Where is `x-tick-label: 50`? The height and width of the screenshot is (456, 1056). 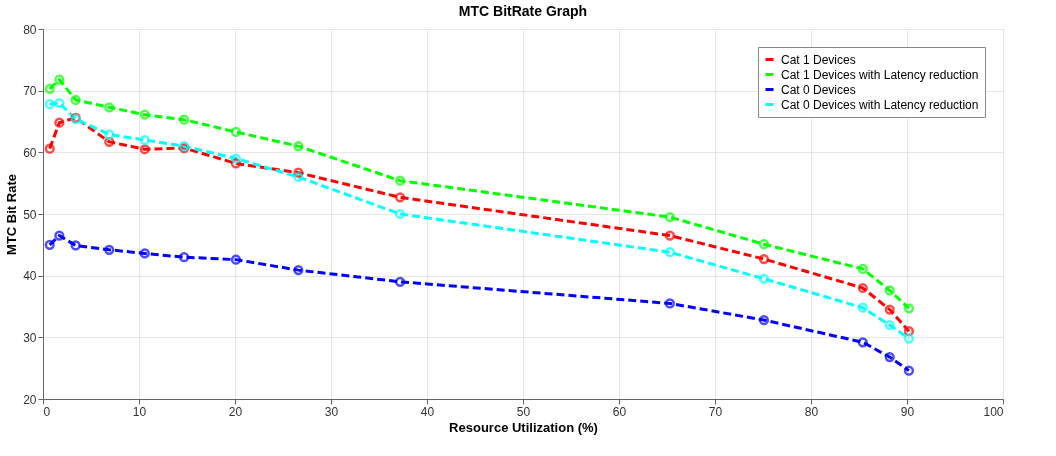 x-tick-label: 50 is located at coordinates (523, 411).